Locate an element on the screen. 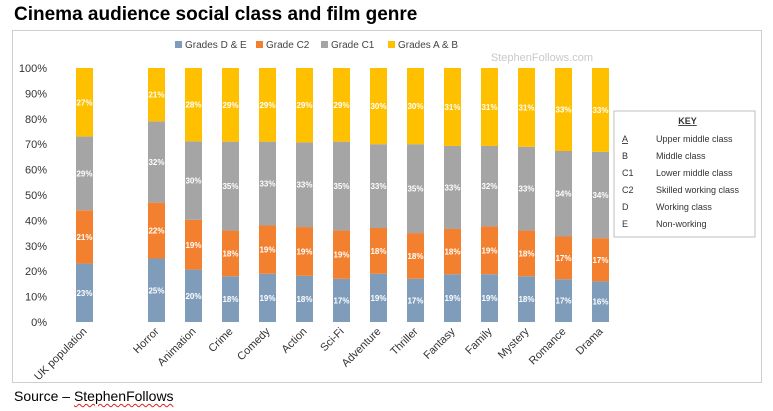 The image size is (773, 411). x-tick-label-mystery: Mystery is located at coordinates (514, 343).